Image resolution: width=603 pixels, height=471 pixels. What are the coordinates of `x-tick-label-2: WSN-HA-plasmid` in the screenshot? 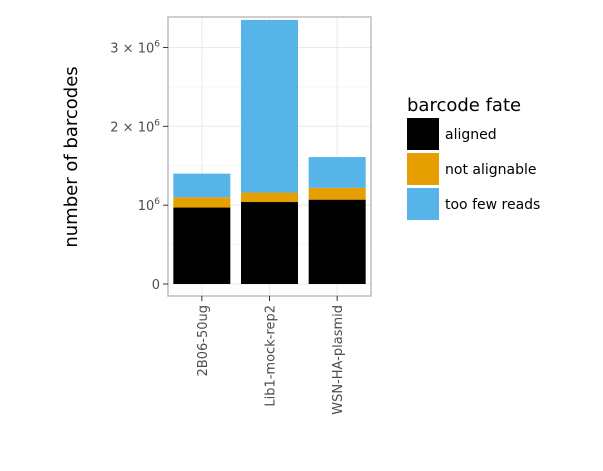 It's located at (338, 360).